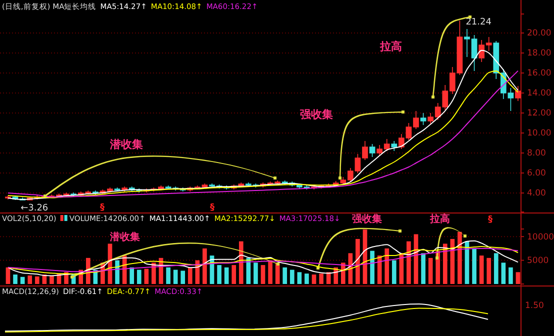 The image size is (554, 336). I want to click on y-tick-label: 18.00, so click(539, 53).